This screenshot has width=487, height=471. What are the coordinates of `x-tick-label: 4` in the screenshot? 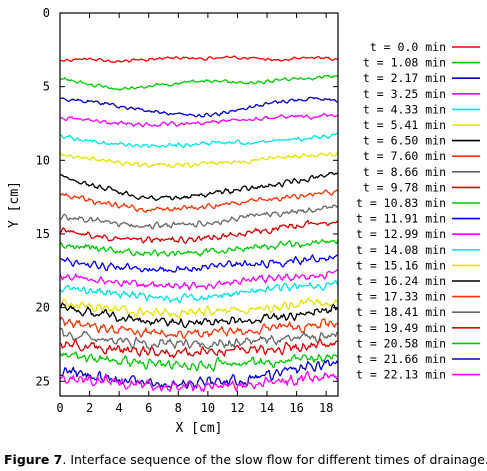 It's located at (119, 408).